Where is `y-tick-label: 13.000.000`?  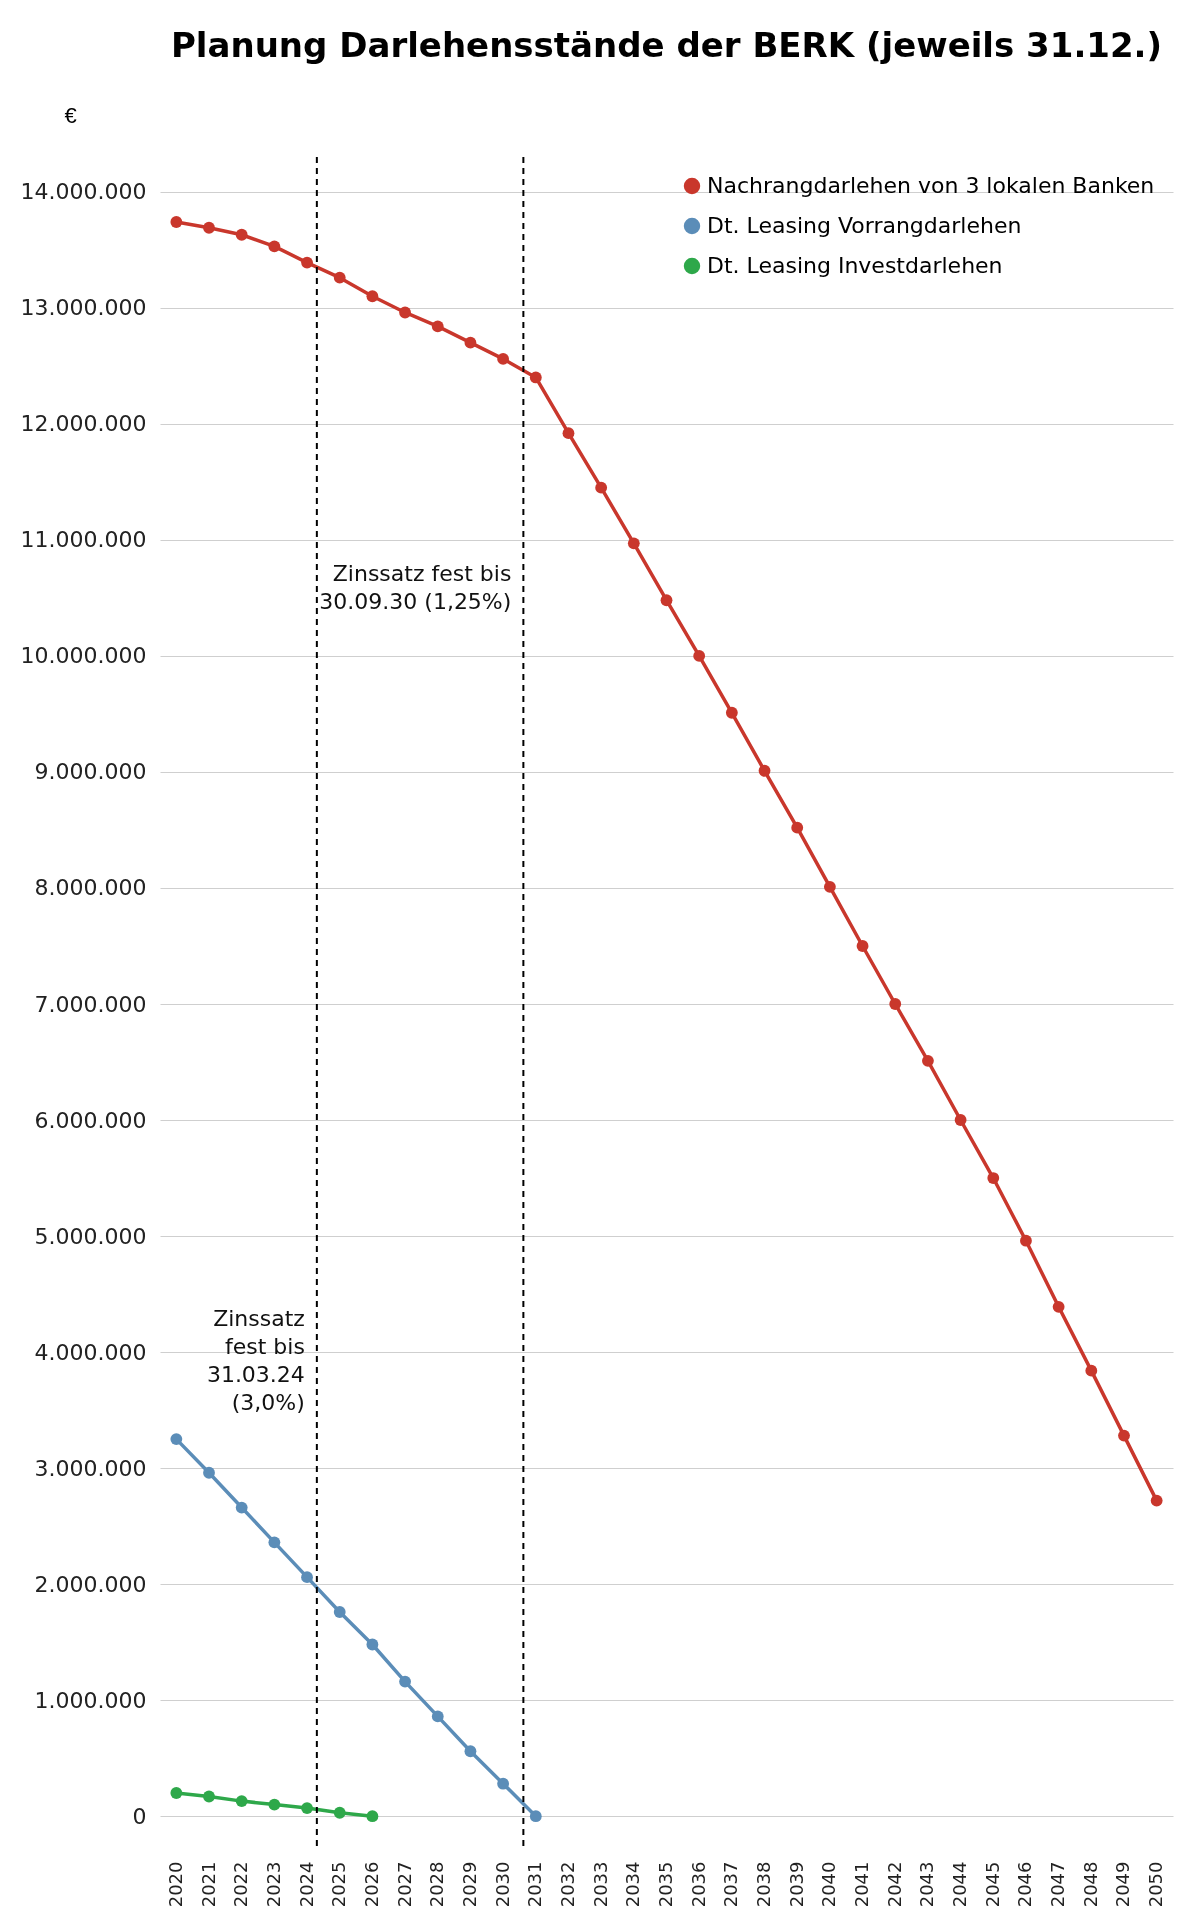
y-tick-label: 13.000.000 is located at coordinates (83, 308).